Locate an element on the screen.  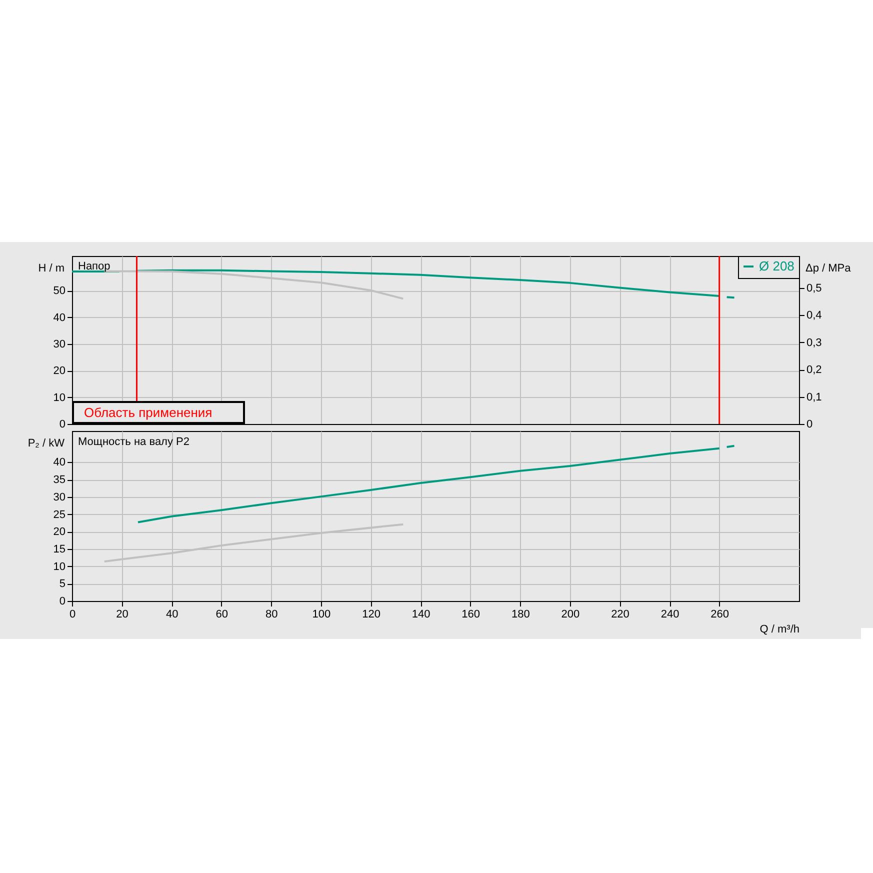
y2-tick-label: 0 is located at coordinates (809, 424).